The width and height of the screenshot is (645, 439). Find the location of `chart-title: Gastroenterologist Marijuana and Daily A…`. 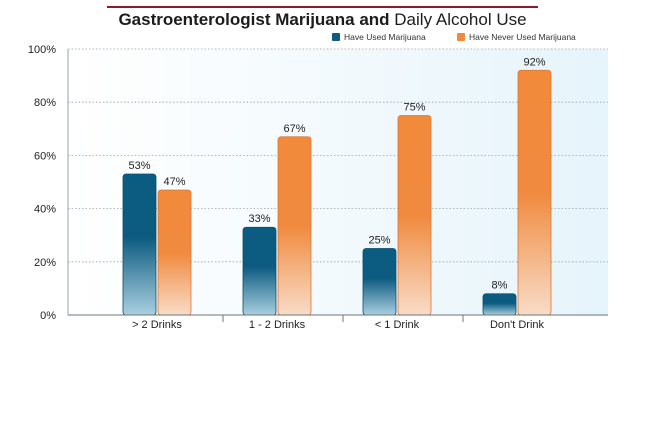

chart-title: Gastroenterologist Marijuana and Daily A… is located at coordinates (322, 20).